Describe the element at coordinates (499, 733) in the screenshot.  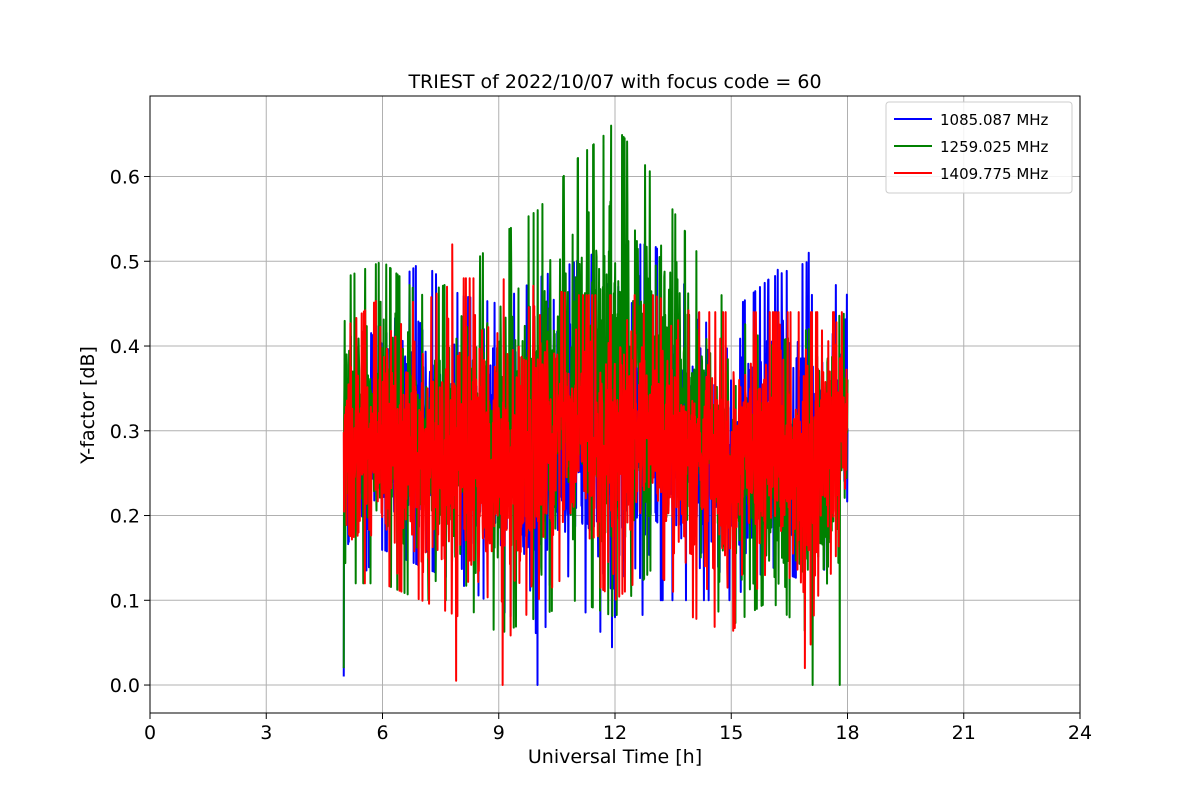
I see `x-tick-label: 9` at that location.